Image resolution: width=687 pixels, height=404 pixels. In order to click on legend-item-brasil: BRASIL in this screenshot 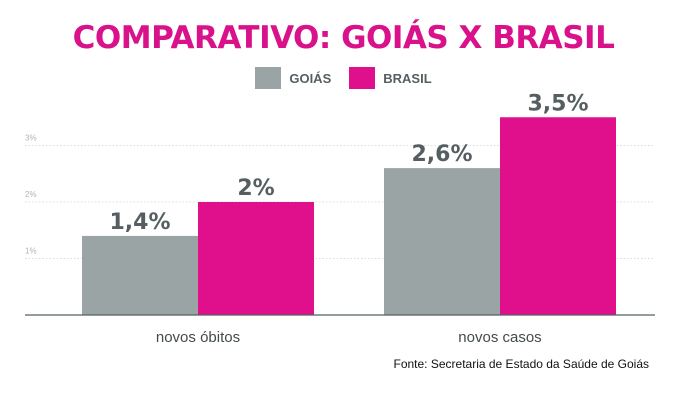, I will do `click(390, 78)`.